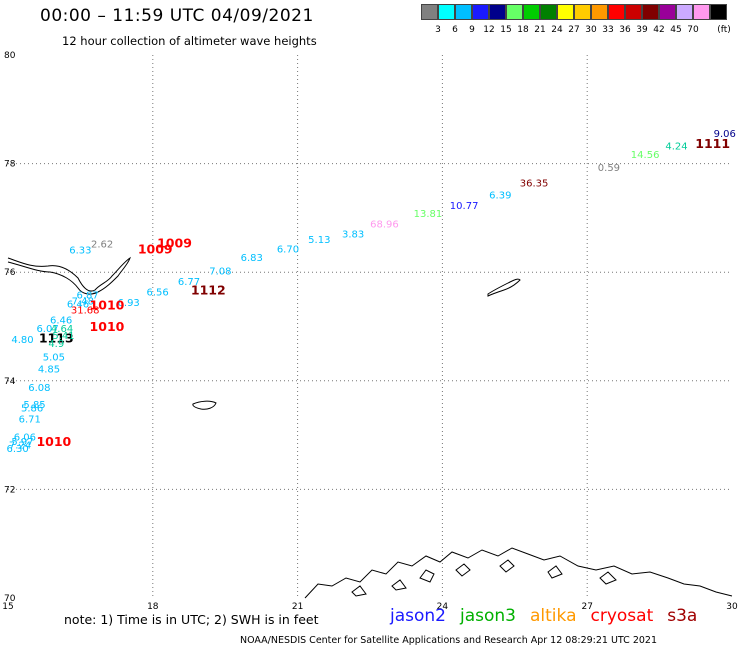 The height and width of the screenshot is (650, 740). Describe the element at coordinates (523, 30) in the screenshot. I see `scale-label: 18` at that location.